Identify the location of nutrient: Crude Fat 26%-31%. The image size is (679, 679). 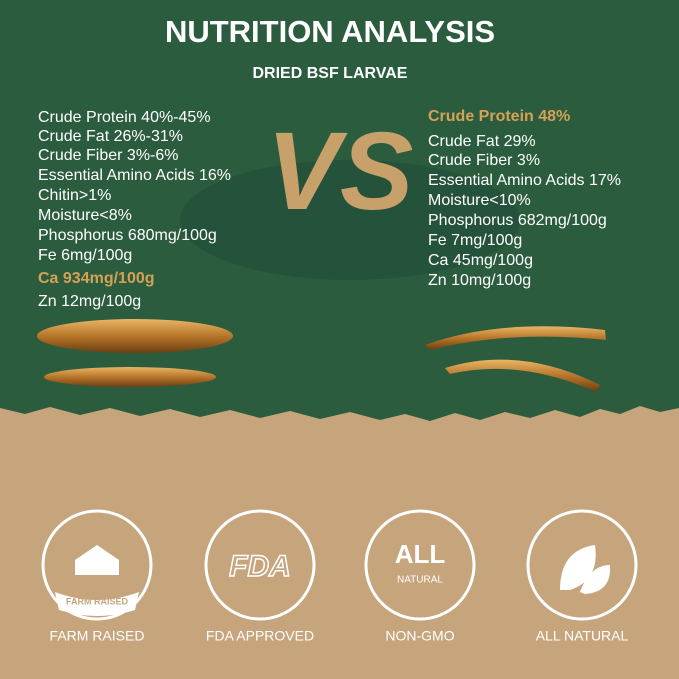
(110, 136).